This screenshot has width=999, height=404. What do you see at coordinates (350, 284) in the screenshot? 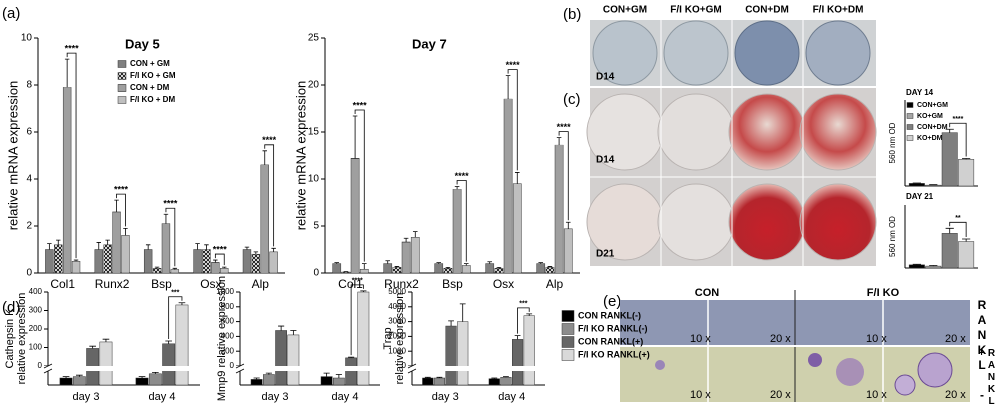
I see `x-tick-label: Col1` at bounding box center [350, 284].